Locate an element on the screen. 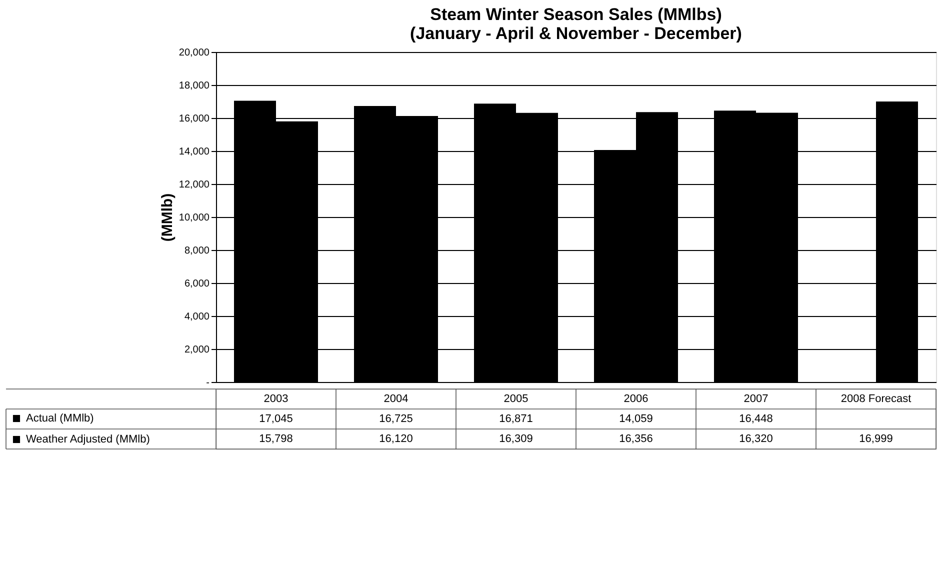  y-tick-label: 4,000 is located at coordinates (197, 317).